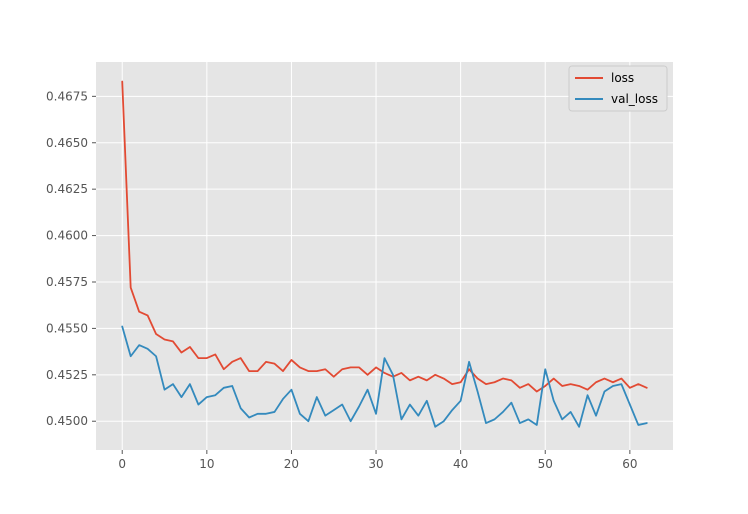 This screenshot has height=514, width=748. What do you see at coordinates (67, 189) in the screenshot?
I see `y-tick-label: 0.4625` at bounding box center [67, 189].